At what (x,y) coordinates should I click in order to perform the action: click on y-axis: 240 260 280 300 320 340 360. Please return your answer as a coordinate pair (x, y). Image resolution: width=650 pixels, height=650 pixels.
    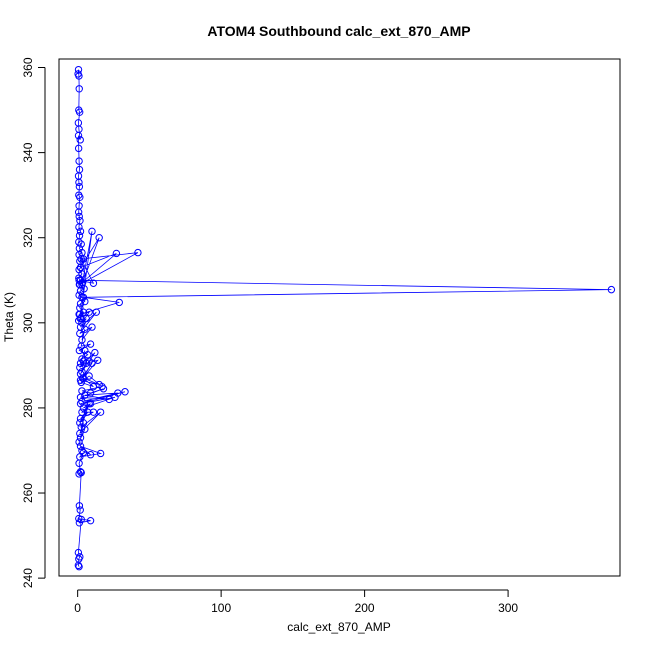
    Looking at the image, I should click on (33, 322).